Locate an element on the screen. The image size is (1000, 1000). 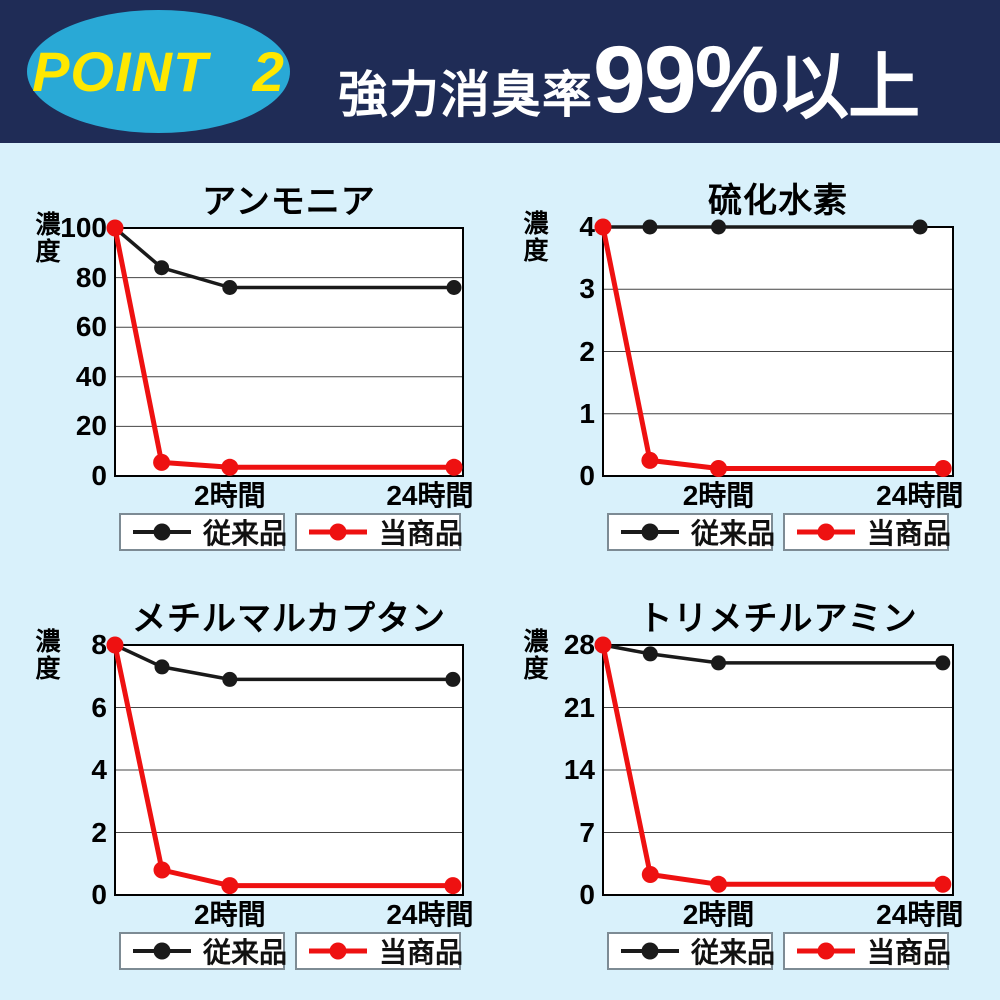
y-tick-label: 3 is located at coordinates (587, 289).